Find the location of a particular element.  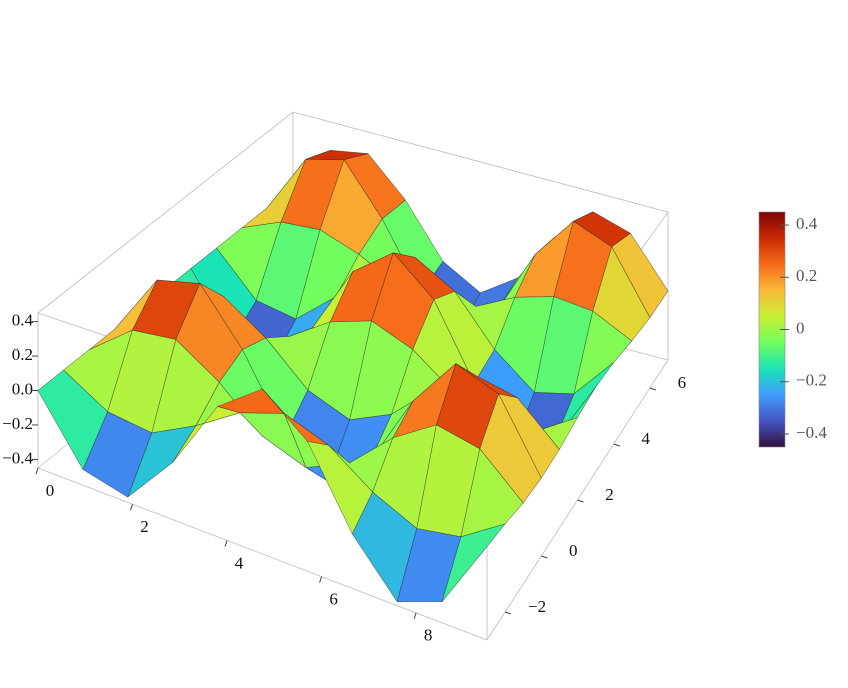

z-tick-label: 0.0 is located at coordinates (22, 388).